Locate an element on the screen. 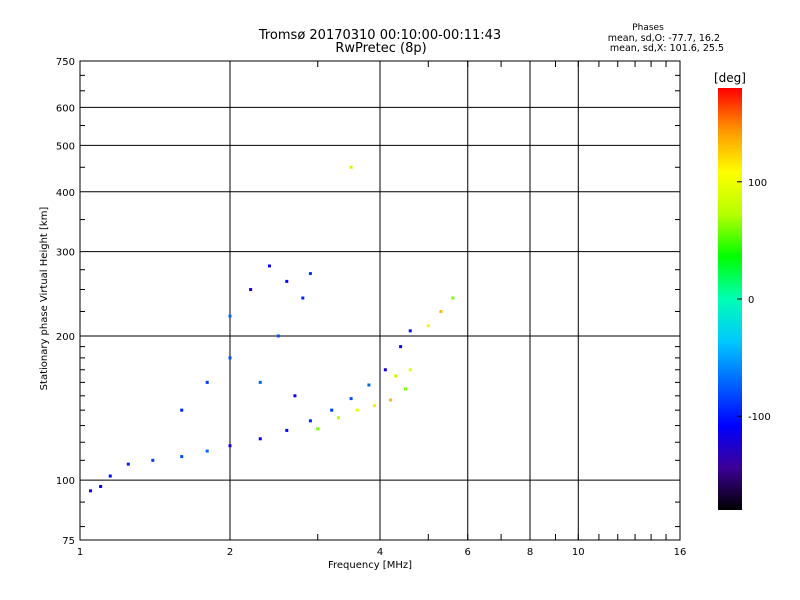  colorbar-tick-label: -100 is located at coordinates (759, 417).